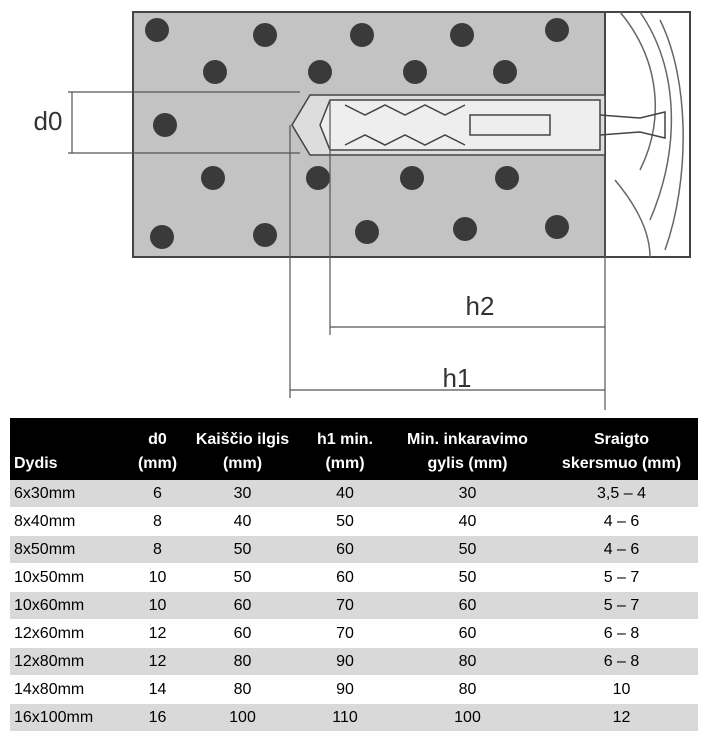 This screenshot has width=710, height=737. What do you see at coordinates (70, 717) in the screenshot?
I see `table-cell: 16x100mm` at bounding box center [70, 717].